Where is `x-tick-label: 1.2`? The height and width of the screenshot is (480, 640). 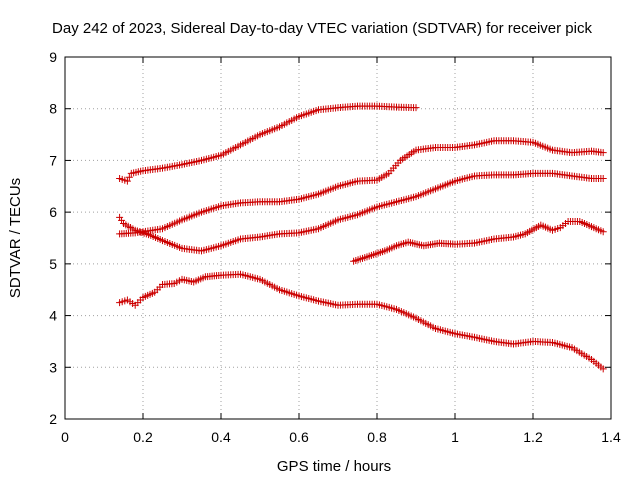
x-tick-label: 1.2 is located at coordinates (533, 437).